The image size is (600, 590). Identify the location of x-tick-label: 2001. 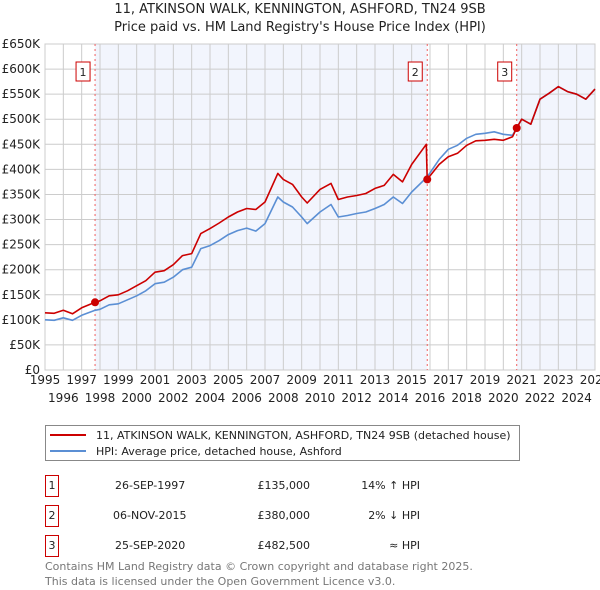
(155, 380).